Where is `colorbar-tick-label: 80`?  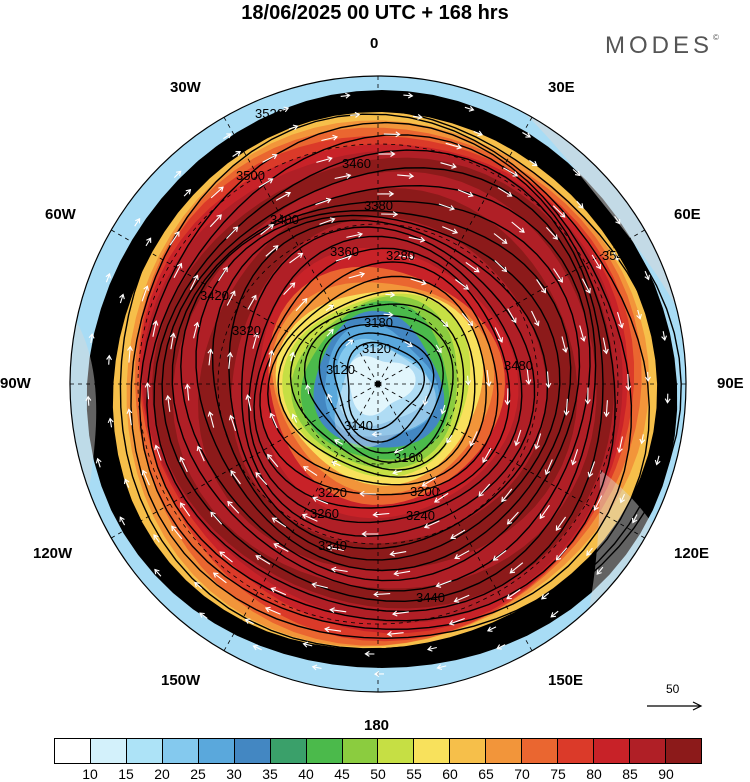 colorbar-tick-label: 80 is located at coordinates (594, 774).